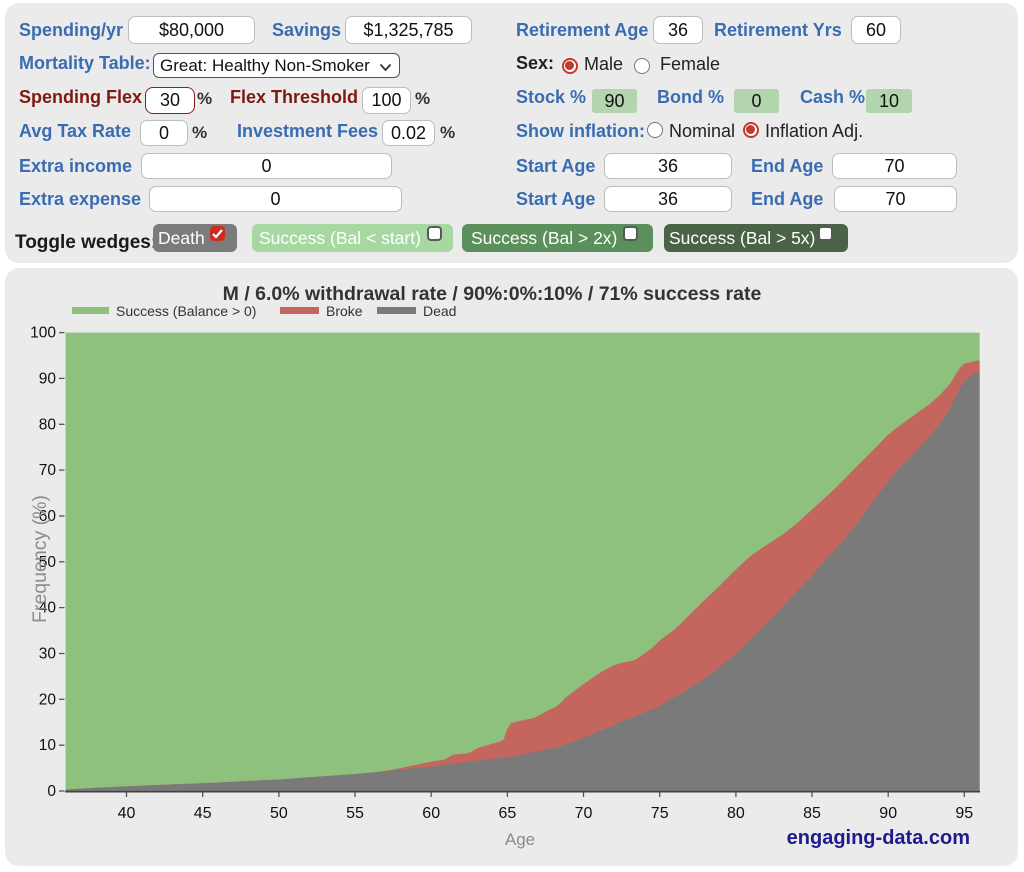 Image resolution: width=1024 pixels, height=872 pixels. What do you see at coordinates (355, 813) in the screenshot?
I see `svg-text: 55` at bounding box center [355, 813].